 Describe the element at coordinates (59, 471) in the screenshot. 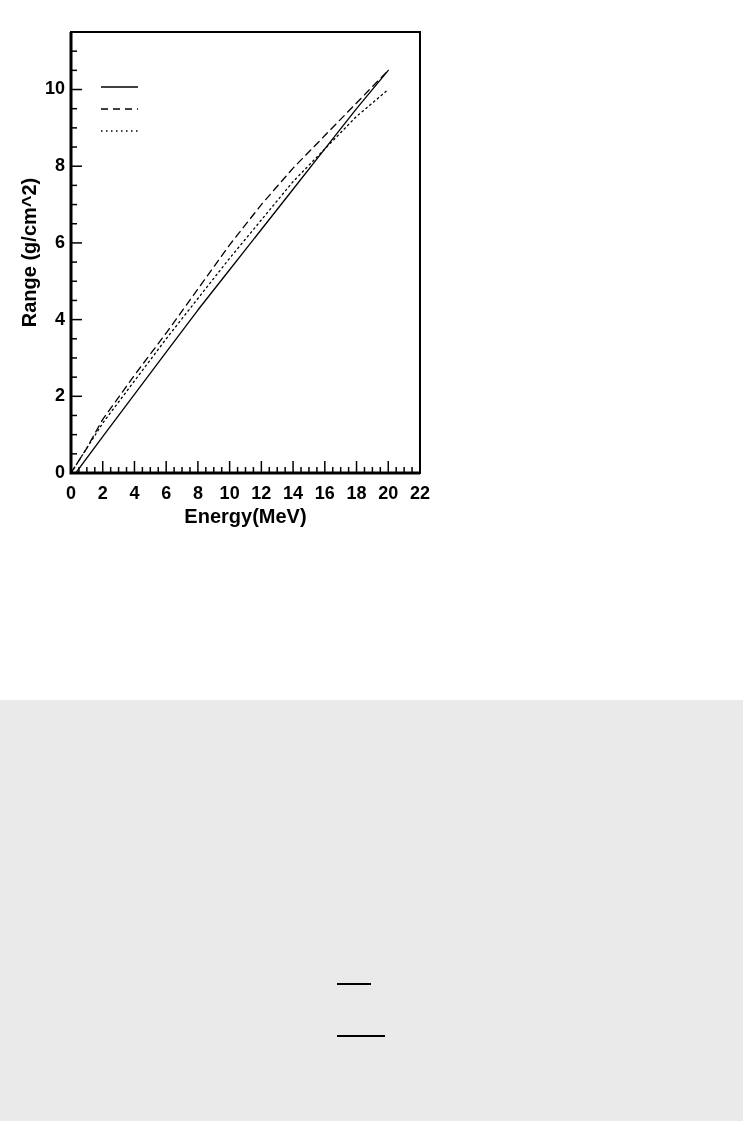

I see `y-tick-label: 0` at that location.